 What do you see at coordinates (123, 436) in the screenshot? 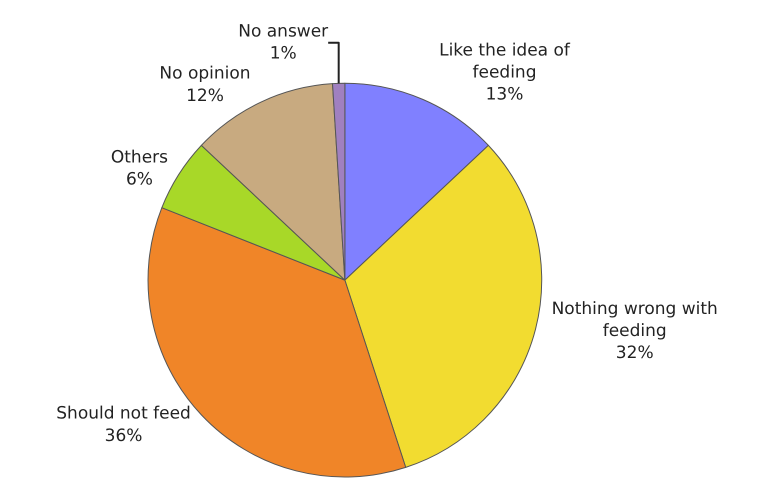
I see `data-label: 36%` at bounding box center [123, 436].